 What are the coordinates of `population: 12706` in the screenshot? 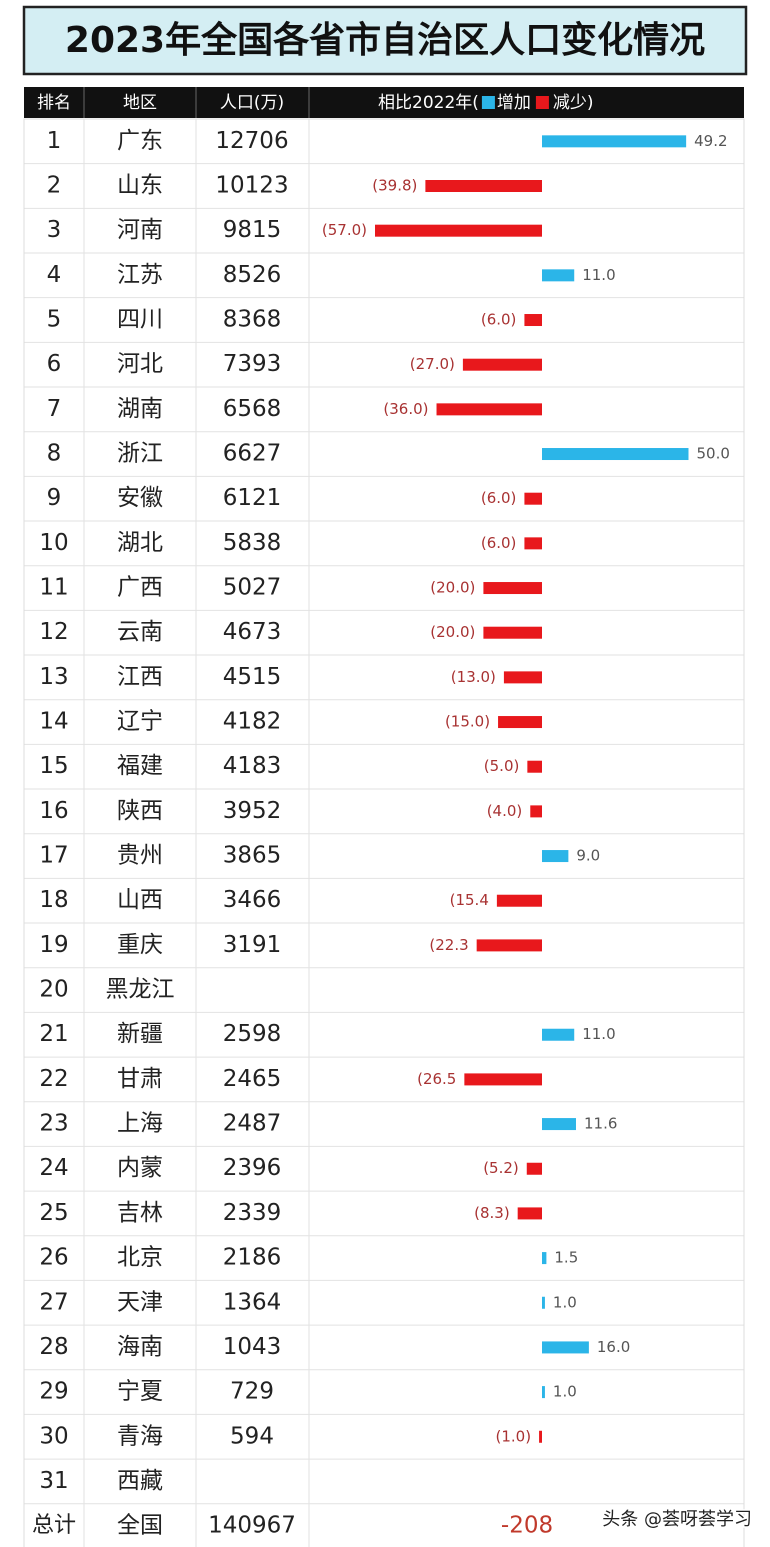 It's located at (251, 141).